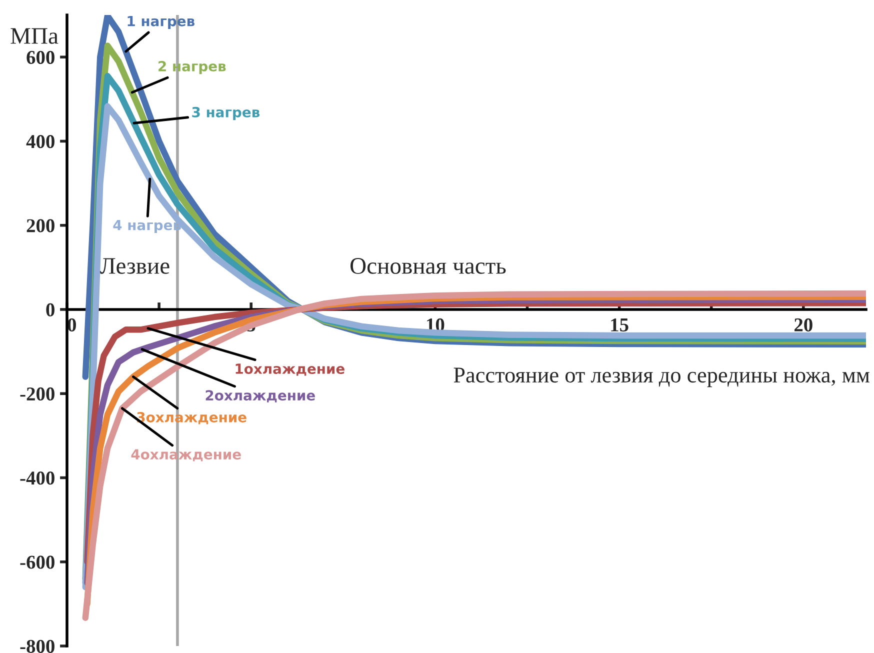  I want to click on y-tick-label: 600, so click(40, 57).